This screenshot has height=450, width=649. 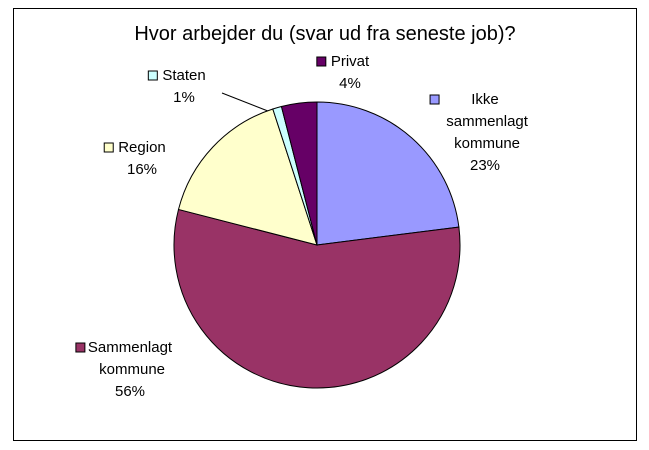 I want to click on slice-label: Staten, so click(x=183, y=75).